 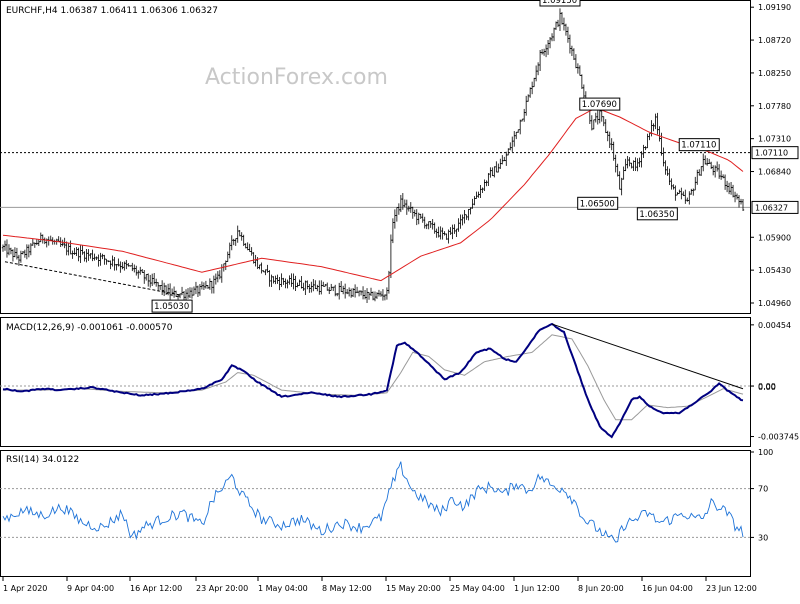 I want to click on annotation-label: 1.05030, so click(x=171, y=307).